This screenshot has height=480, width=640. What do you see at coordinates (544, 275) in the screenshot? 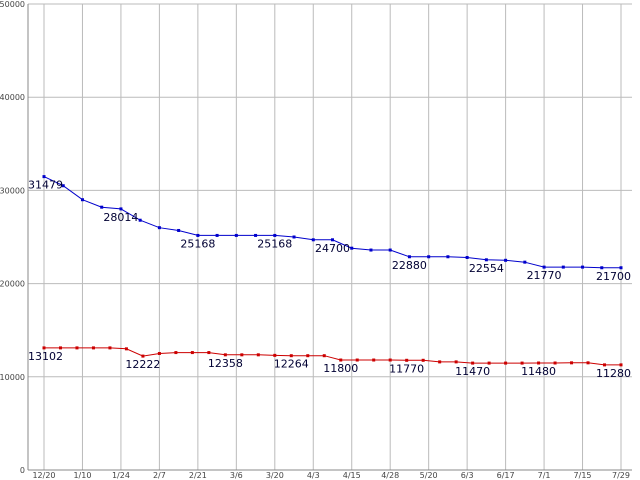
I see `data-label: 21770` at bounding box center [544, 275].